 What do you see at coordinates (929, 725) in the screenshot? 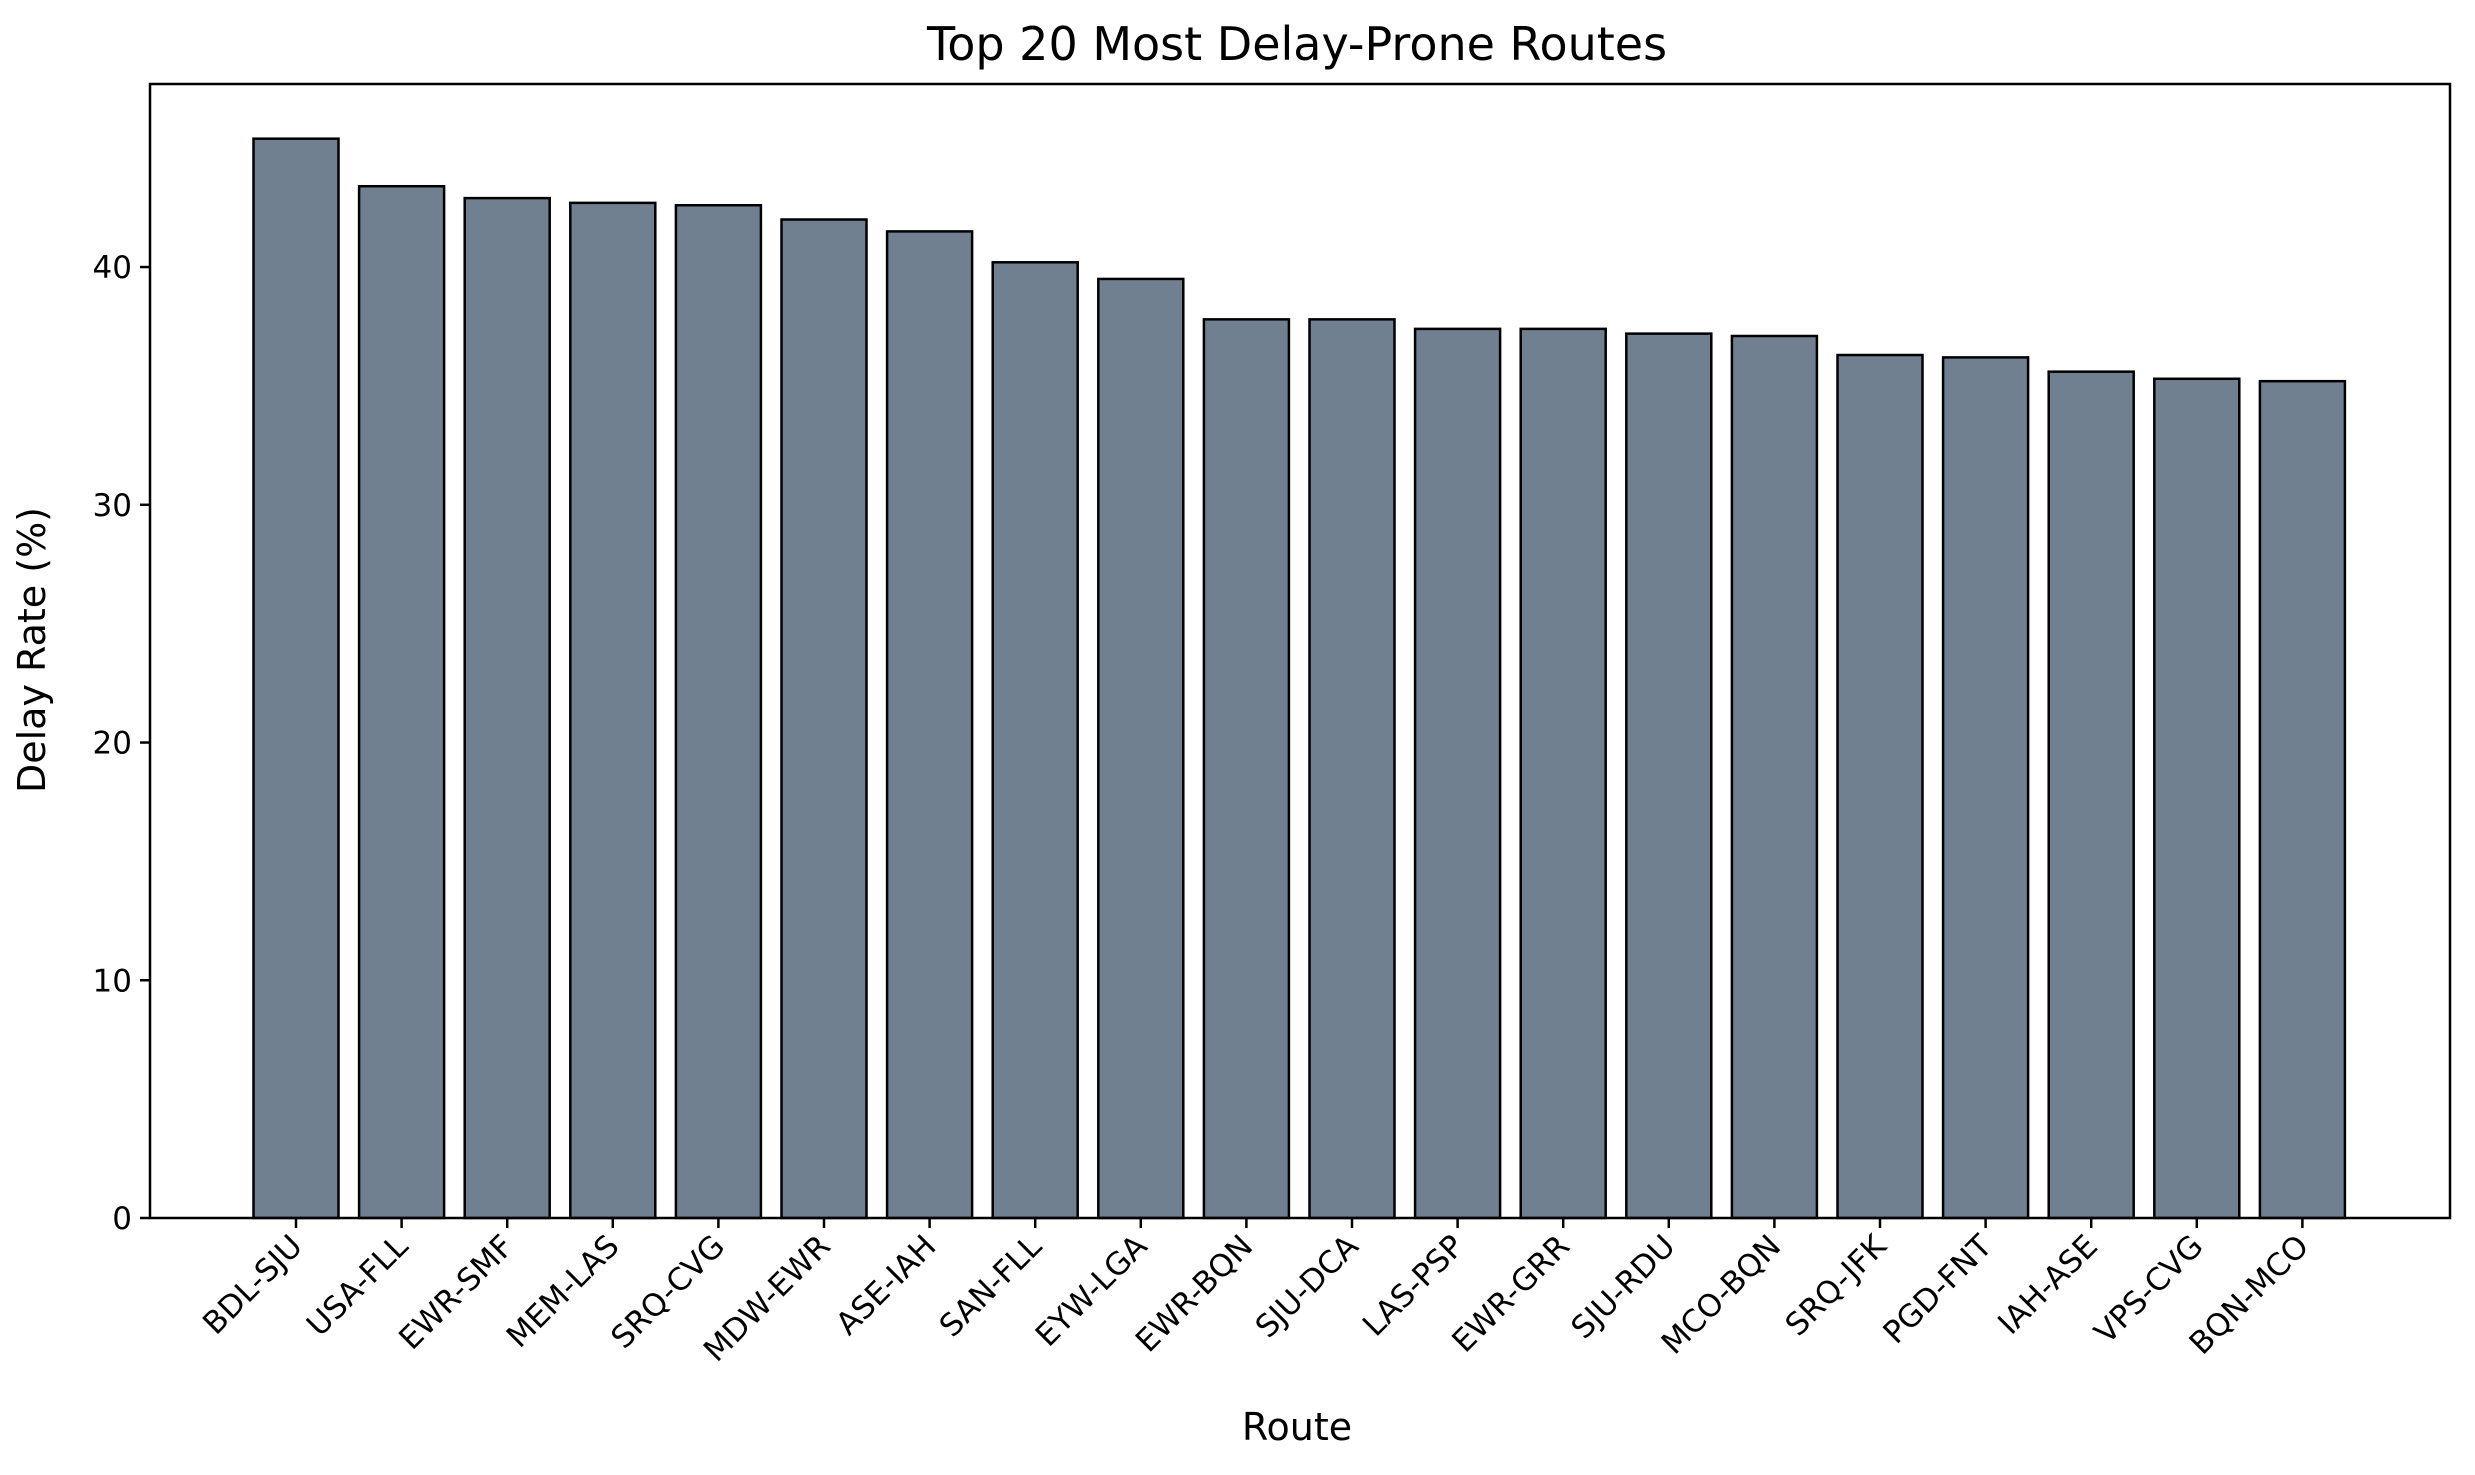
I see `bar-ase-iah` at bounding box center [929, 725].